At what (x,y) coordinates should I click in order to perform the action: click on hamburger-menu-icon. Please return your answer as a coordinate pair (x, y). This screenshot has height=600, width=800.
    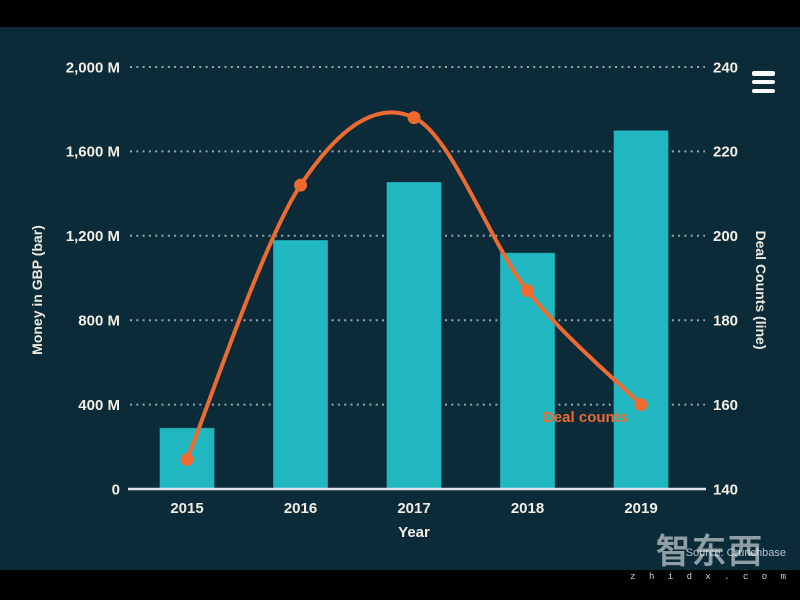
    Looking at the image, I should click on (764, 82).